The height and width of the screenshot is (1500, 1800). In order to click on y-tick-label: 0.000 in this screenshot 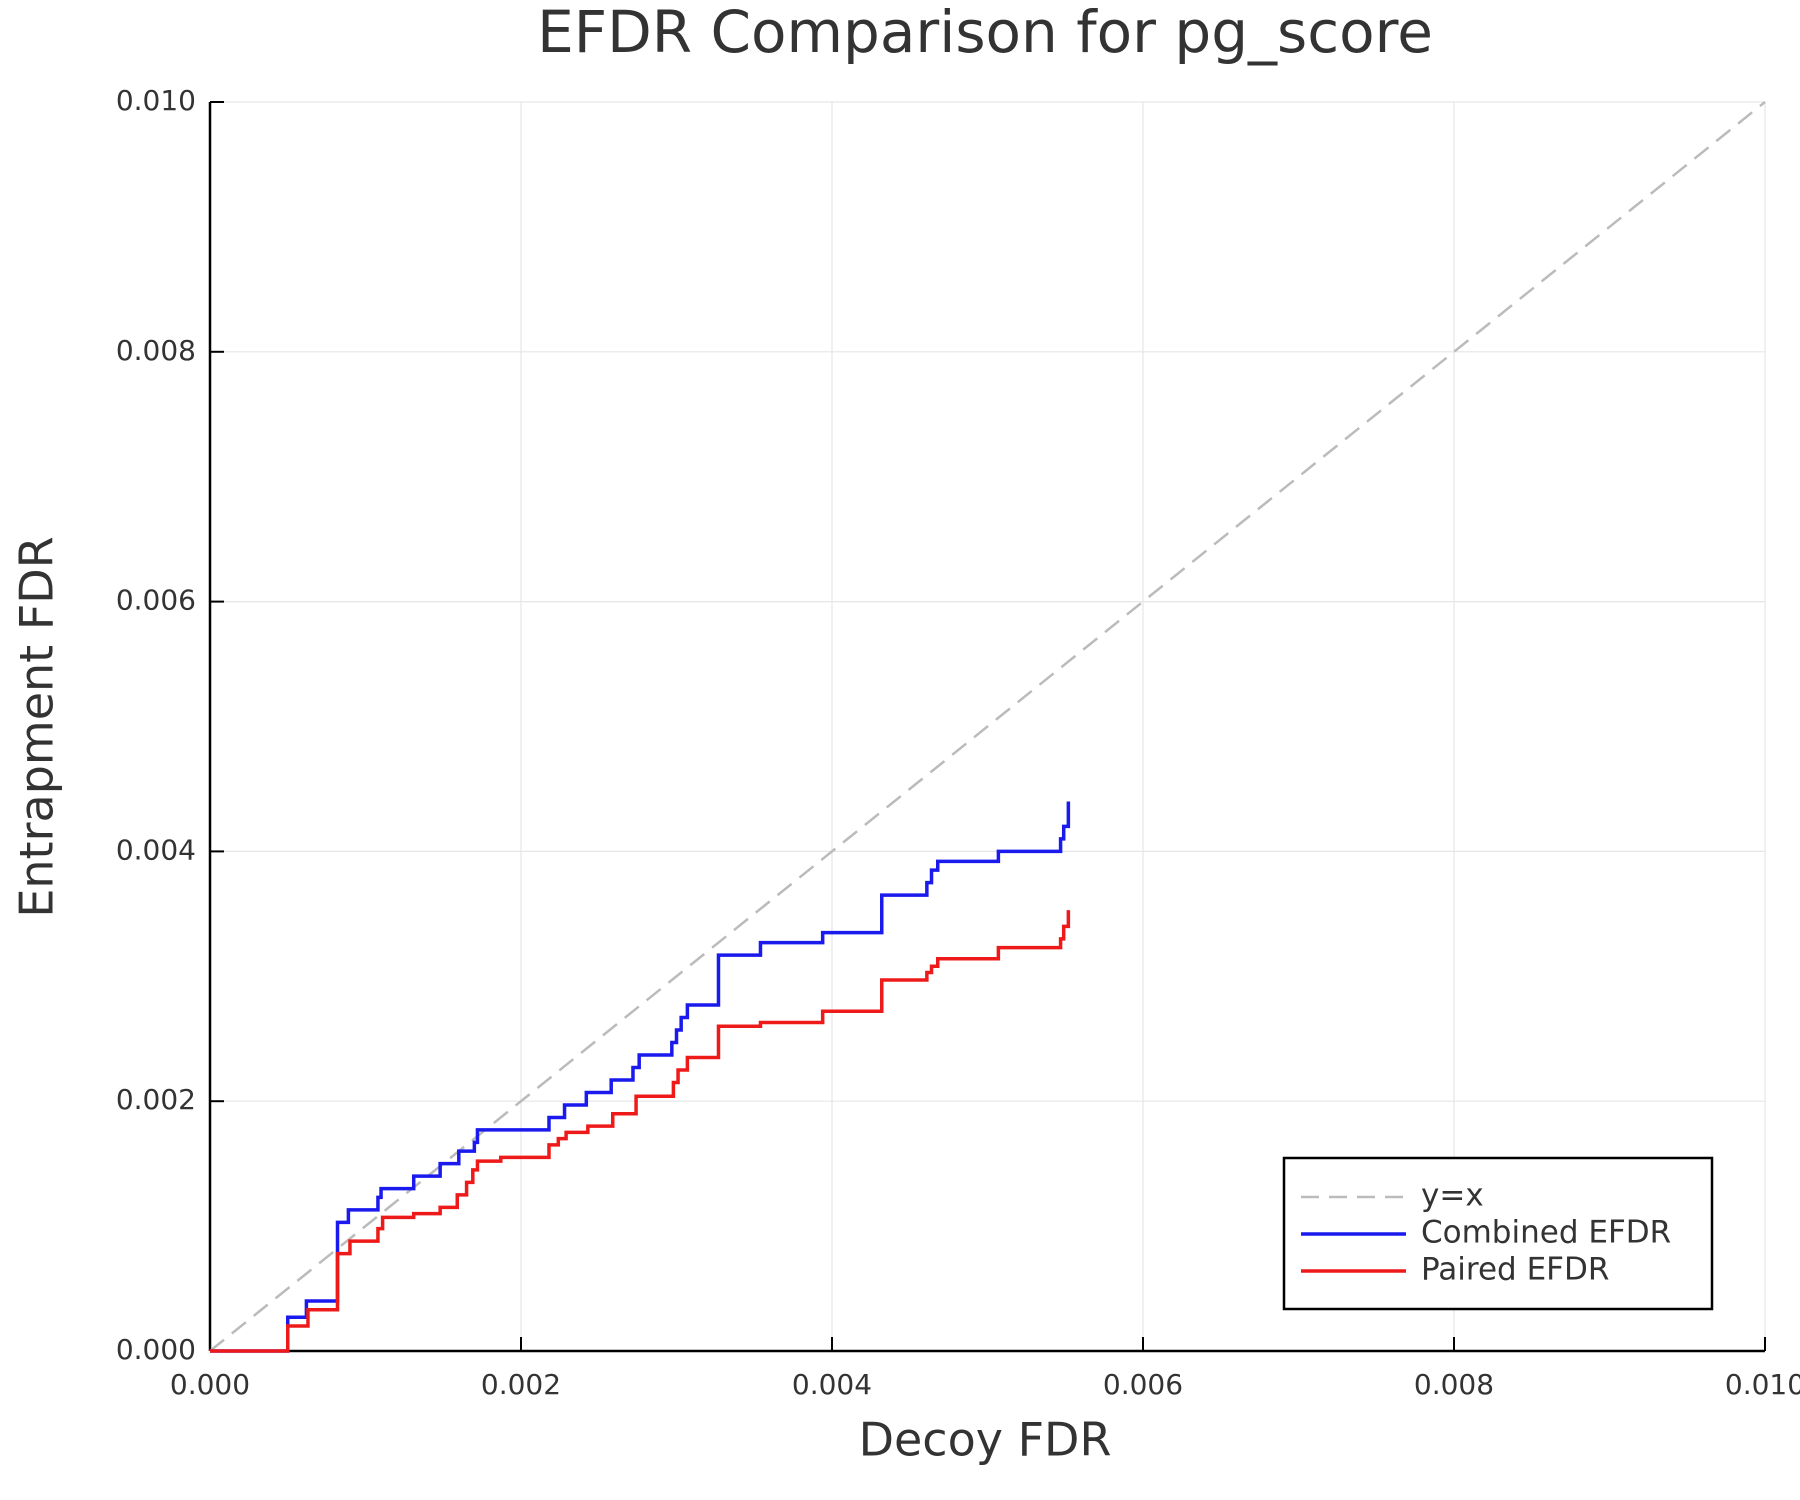, I will do `click(156, 1349)`.